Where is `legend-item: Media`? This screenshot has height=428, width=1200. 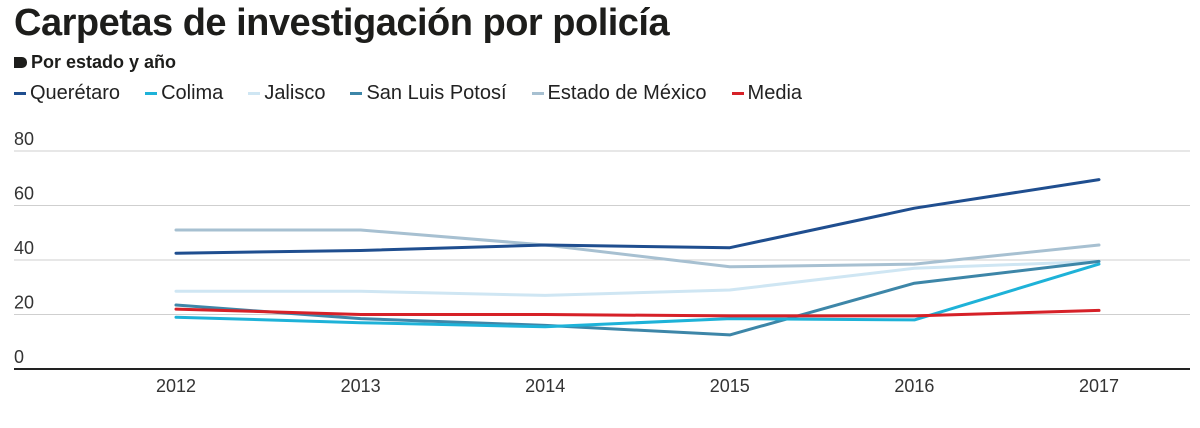
legend-item: Media is located at coordinates (767, 93).